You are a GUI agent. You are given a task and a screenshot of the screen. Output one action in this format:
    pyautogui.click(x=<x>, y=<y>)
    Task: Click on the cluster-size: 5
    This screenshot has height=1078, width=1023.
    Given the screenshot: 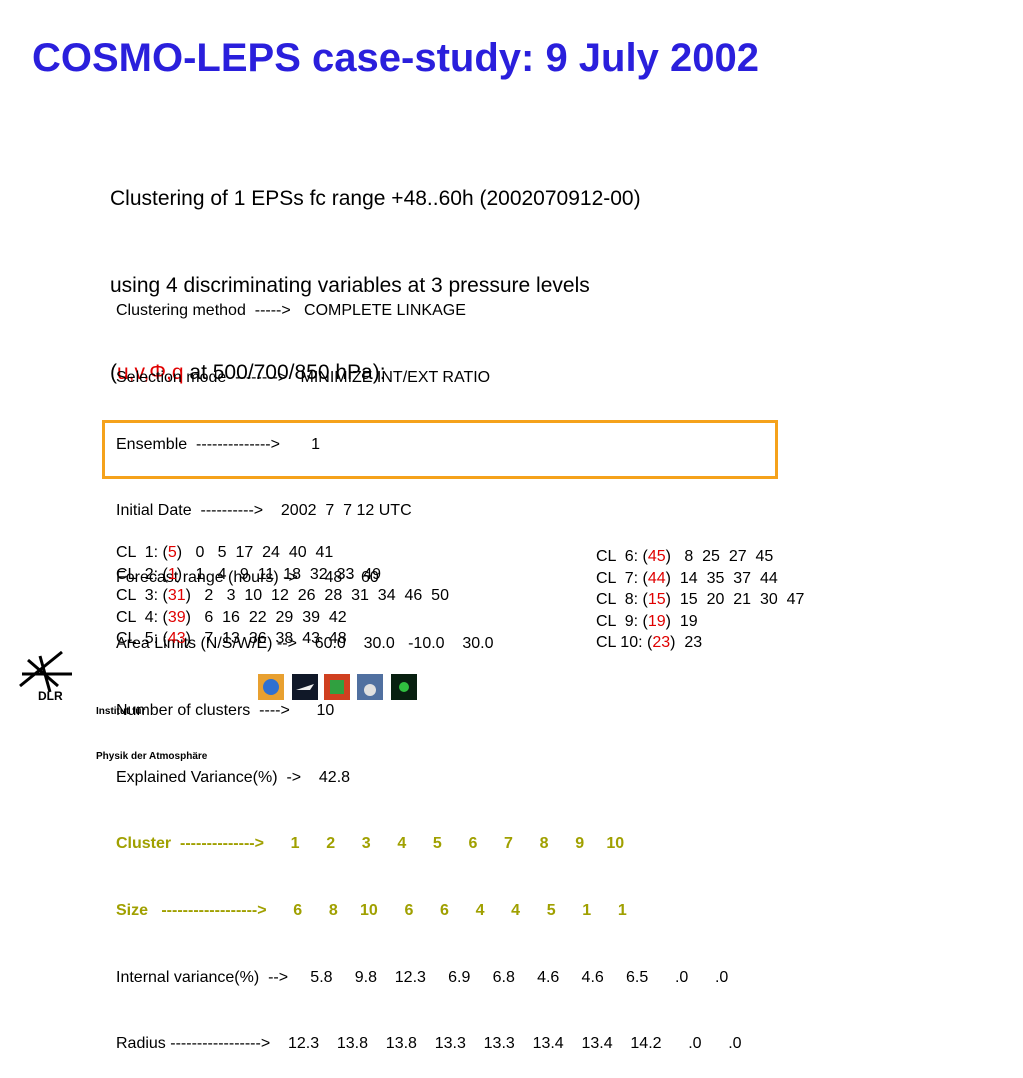 What is the action you would take?
    pyautogui.click(x=172, y=552)
    